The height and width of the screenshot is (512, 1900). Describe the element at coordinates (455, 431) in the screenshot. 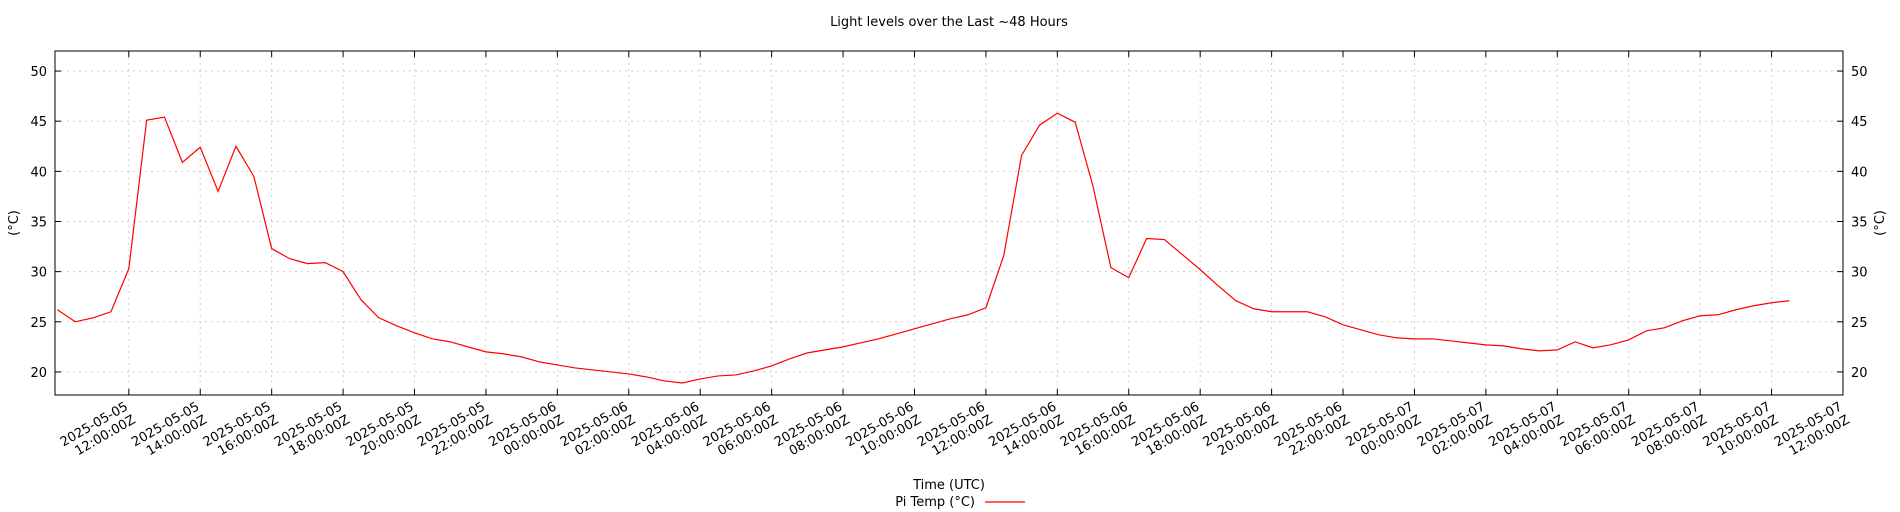

I see `x-tick-label: 2025-05-0522:00:00Z` at that location.